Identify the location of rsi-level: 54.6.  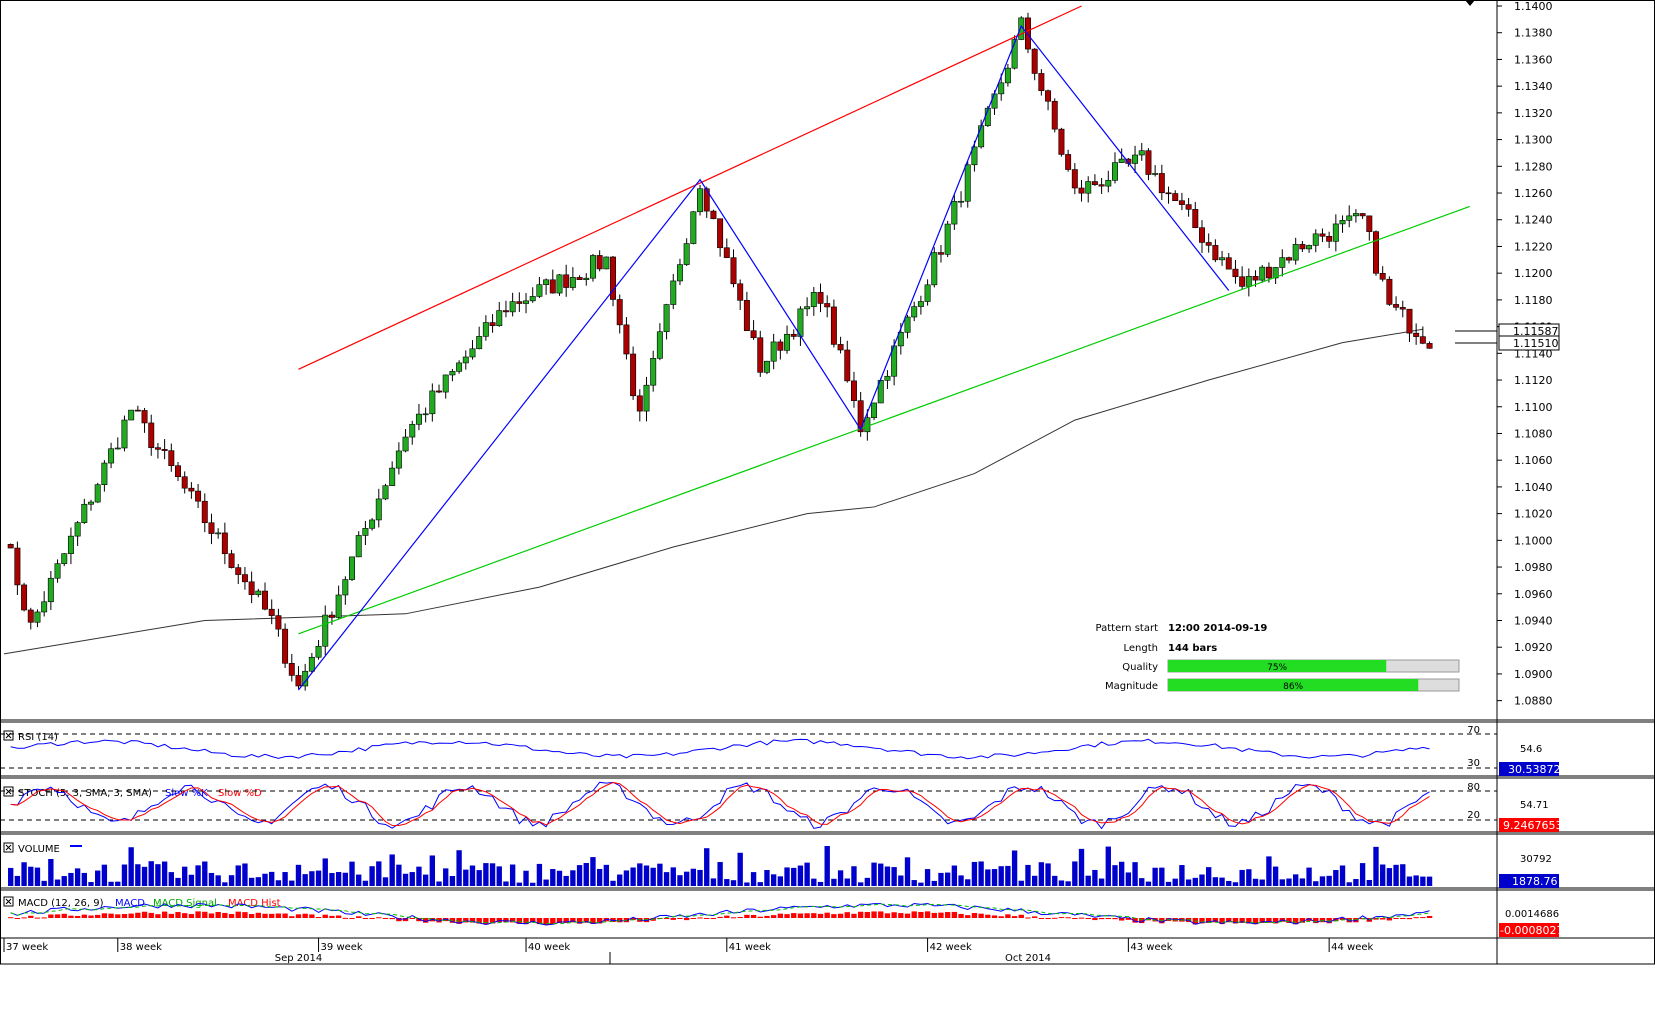
(1531, 749).